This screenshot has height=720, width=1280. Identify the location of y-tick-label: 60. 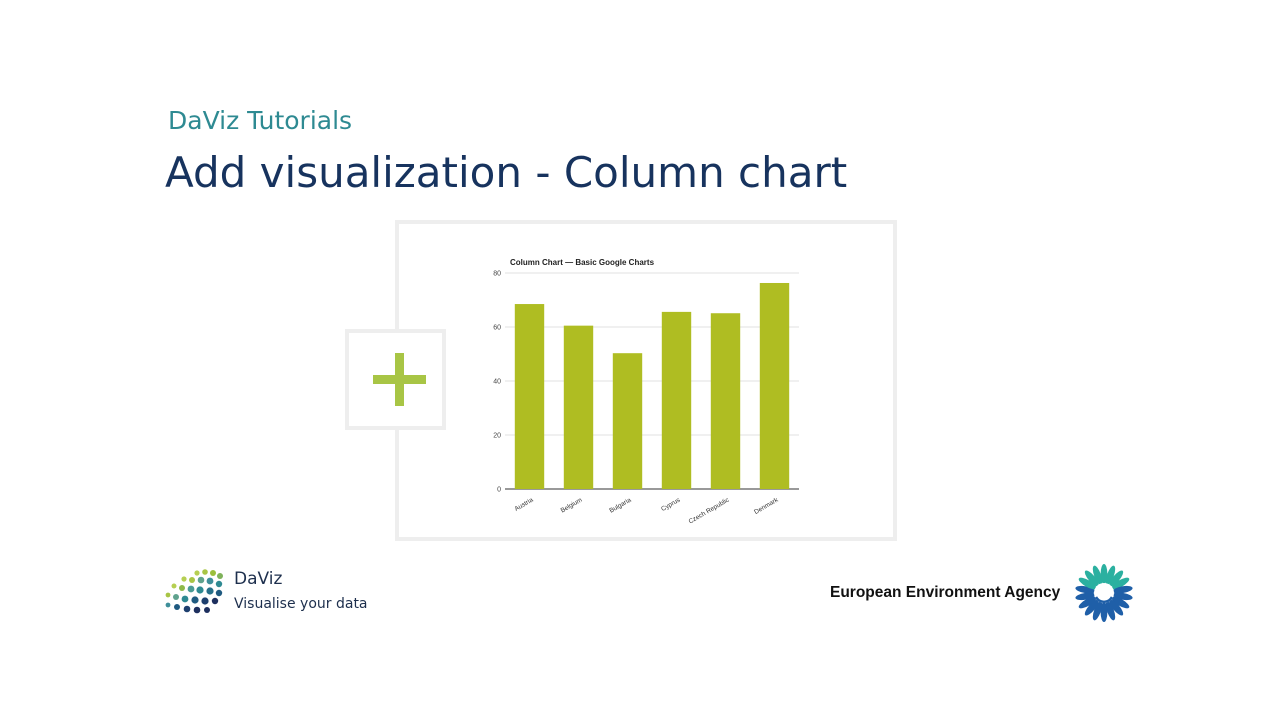
(497, 328).